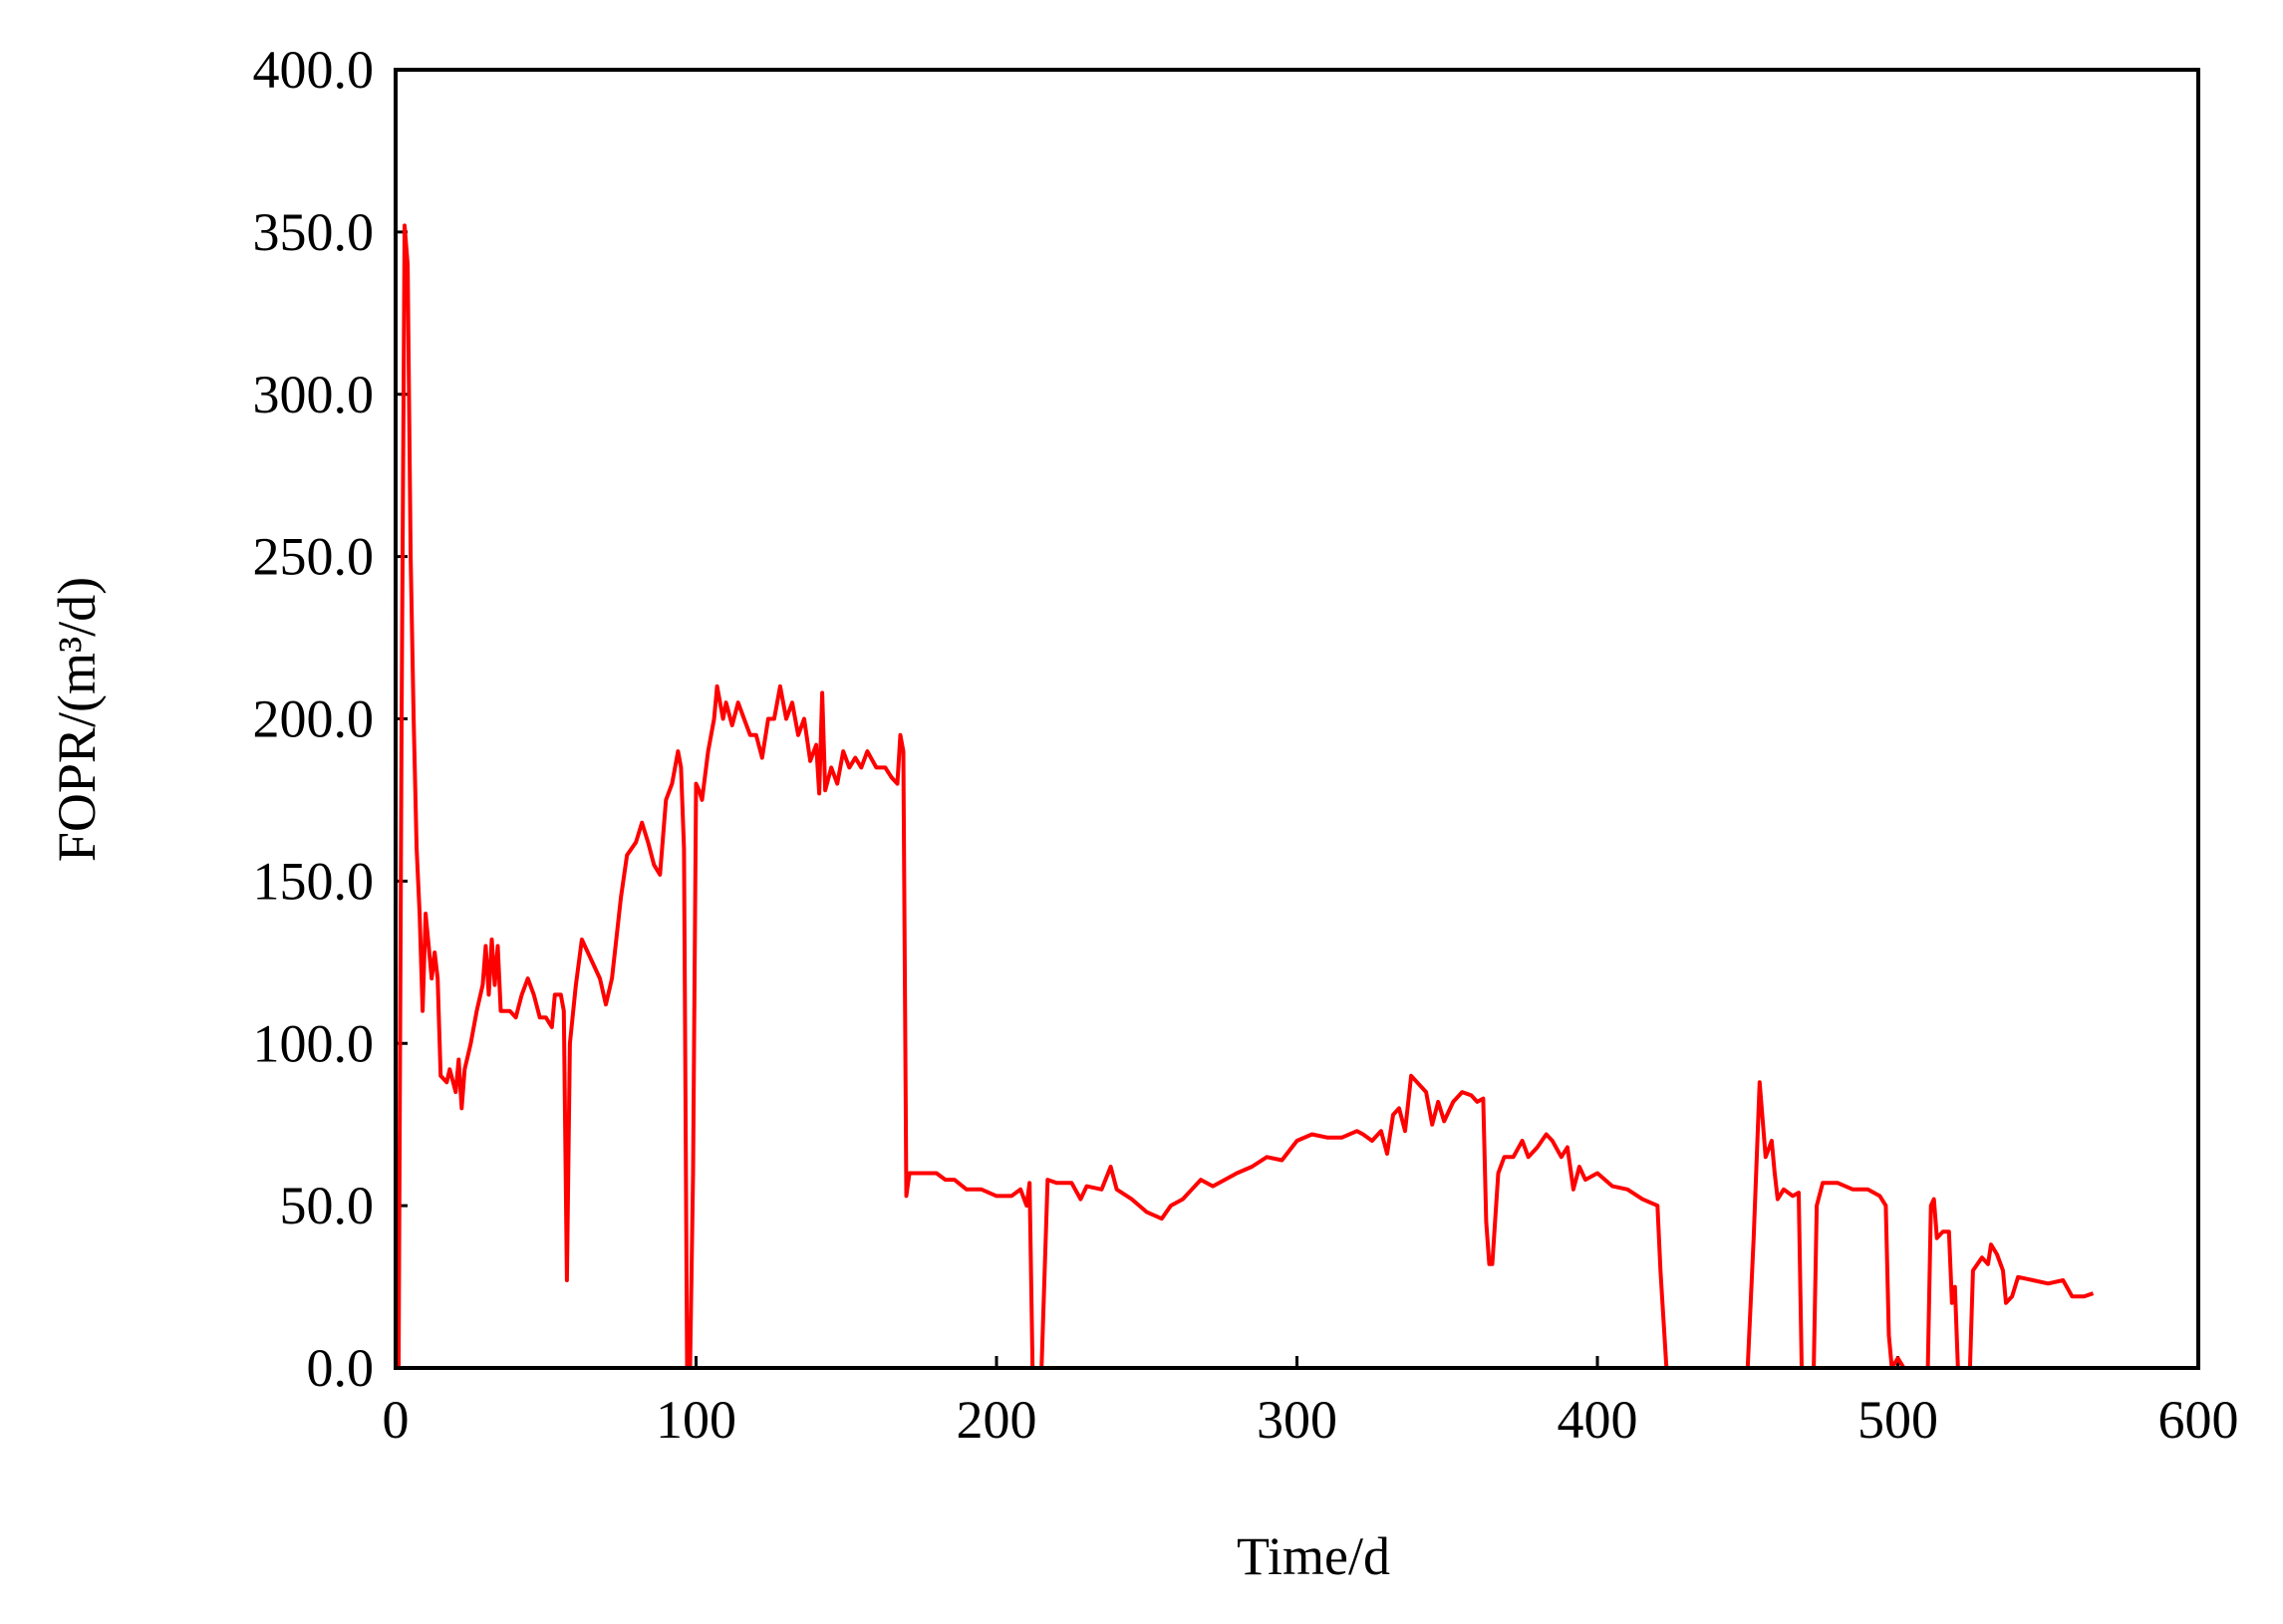  Describe the element at coordinates (314, 881) in the screenshot. I see `y-tick-label: 150.0` at that location.